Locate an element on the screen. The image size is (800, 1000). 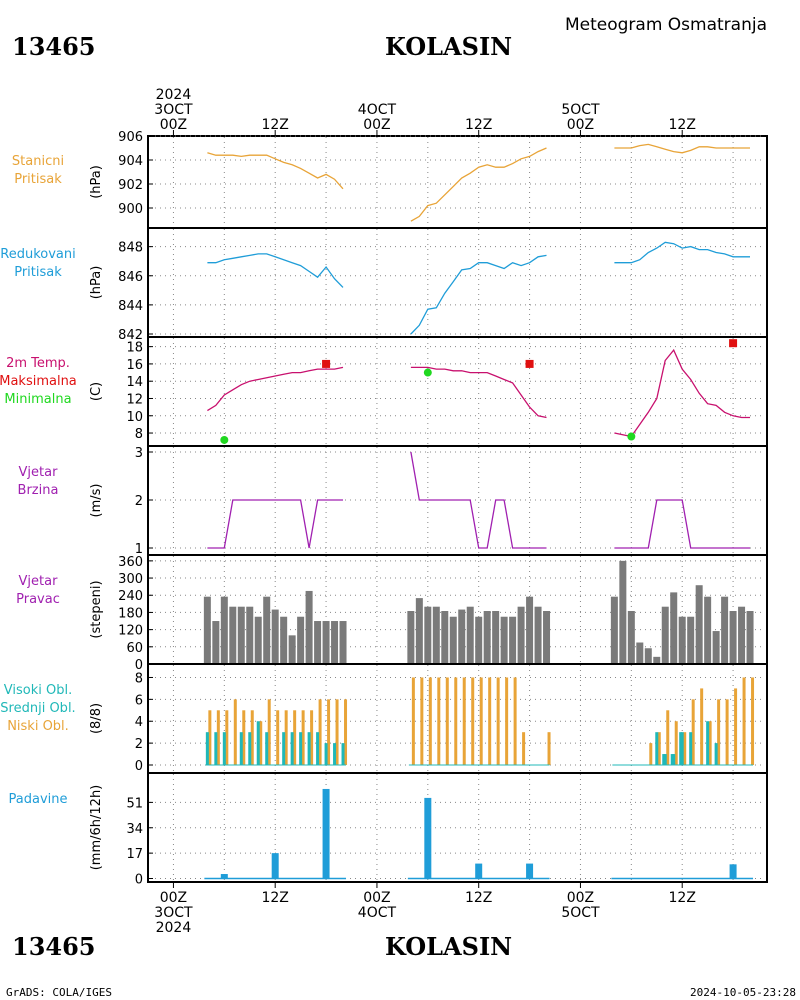
y-tick-label: 8 is located at coordinates (139, 678).